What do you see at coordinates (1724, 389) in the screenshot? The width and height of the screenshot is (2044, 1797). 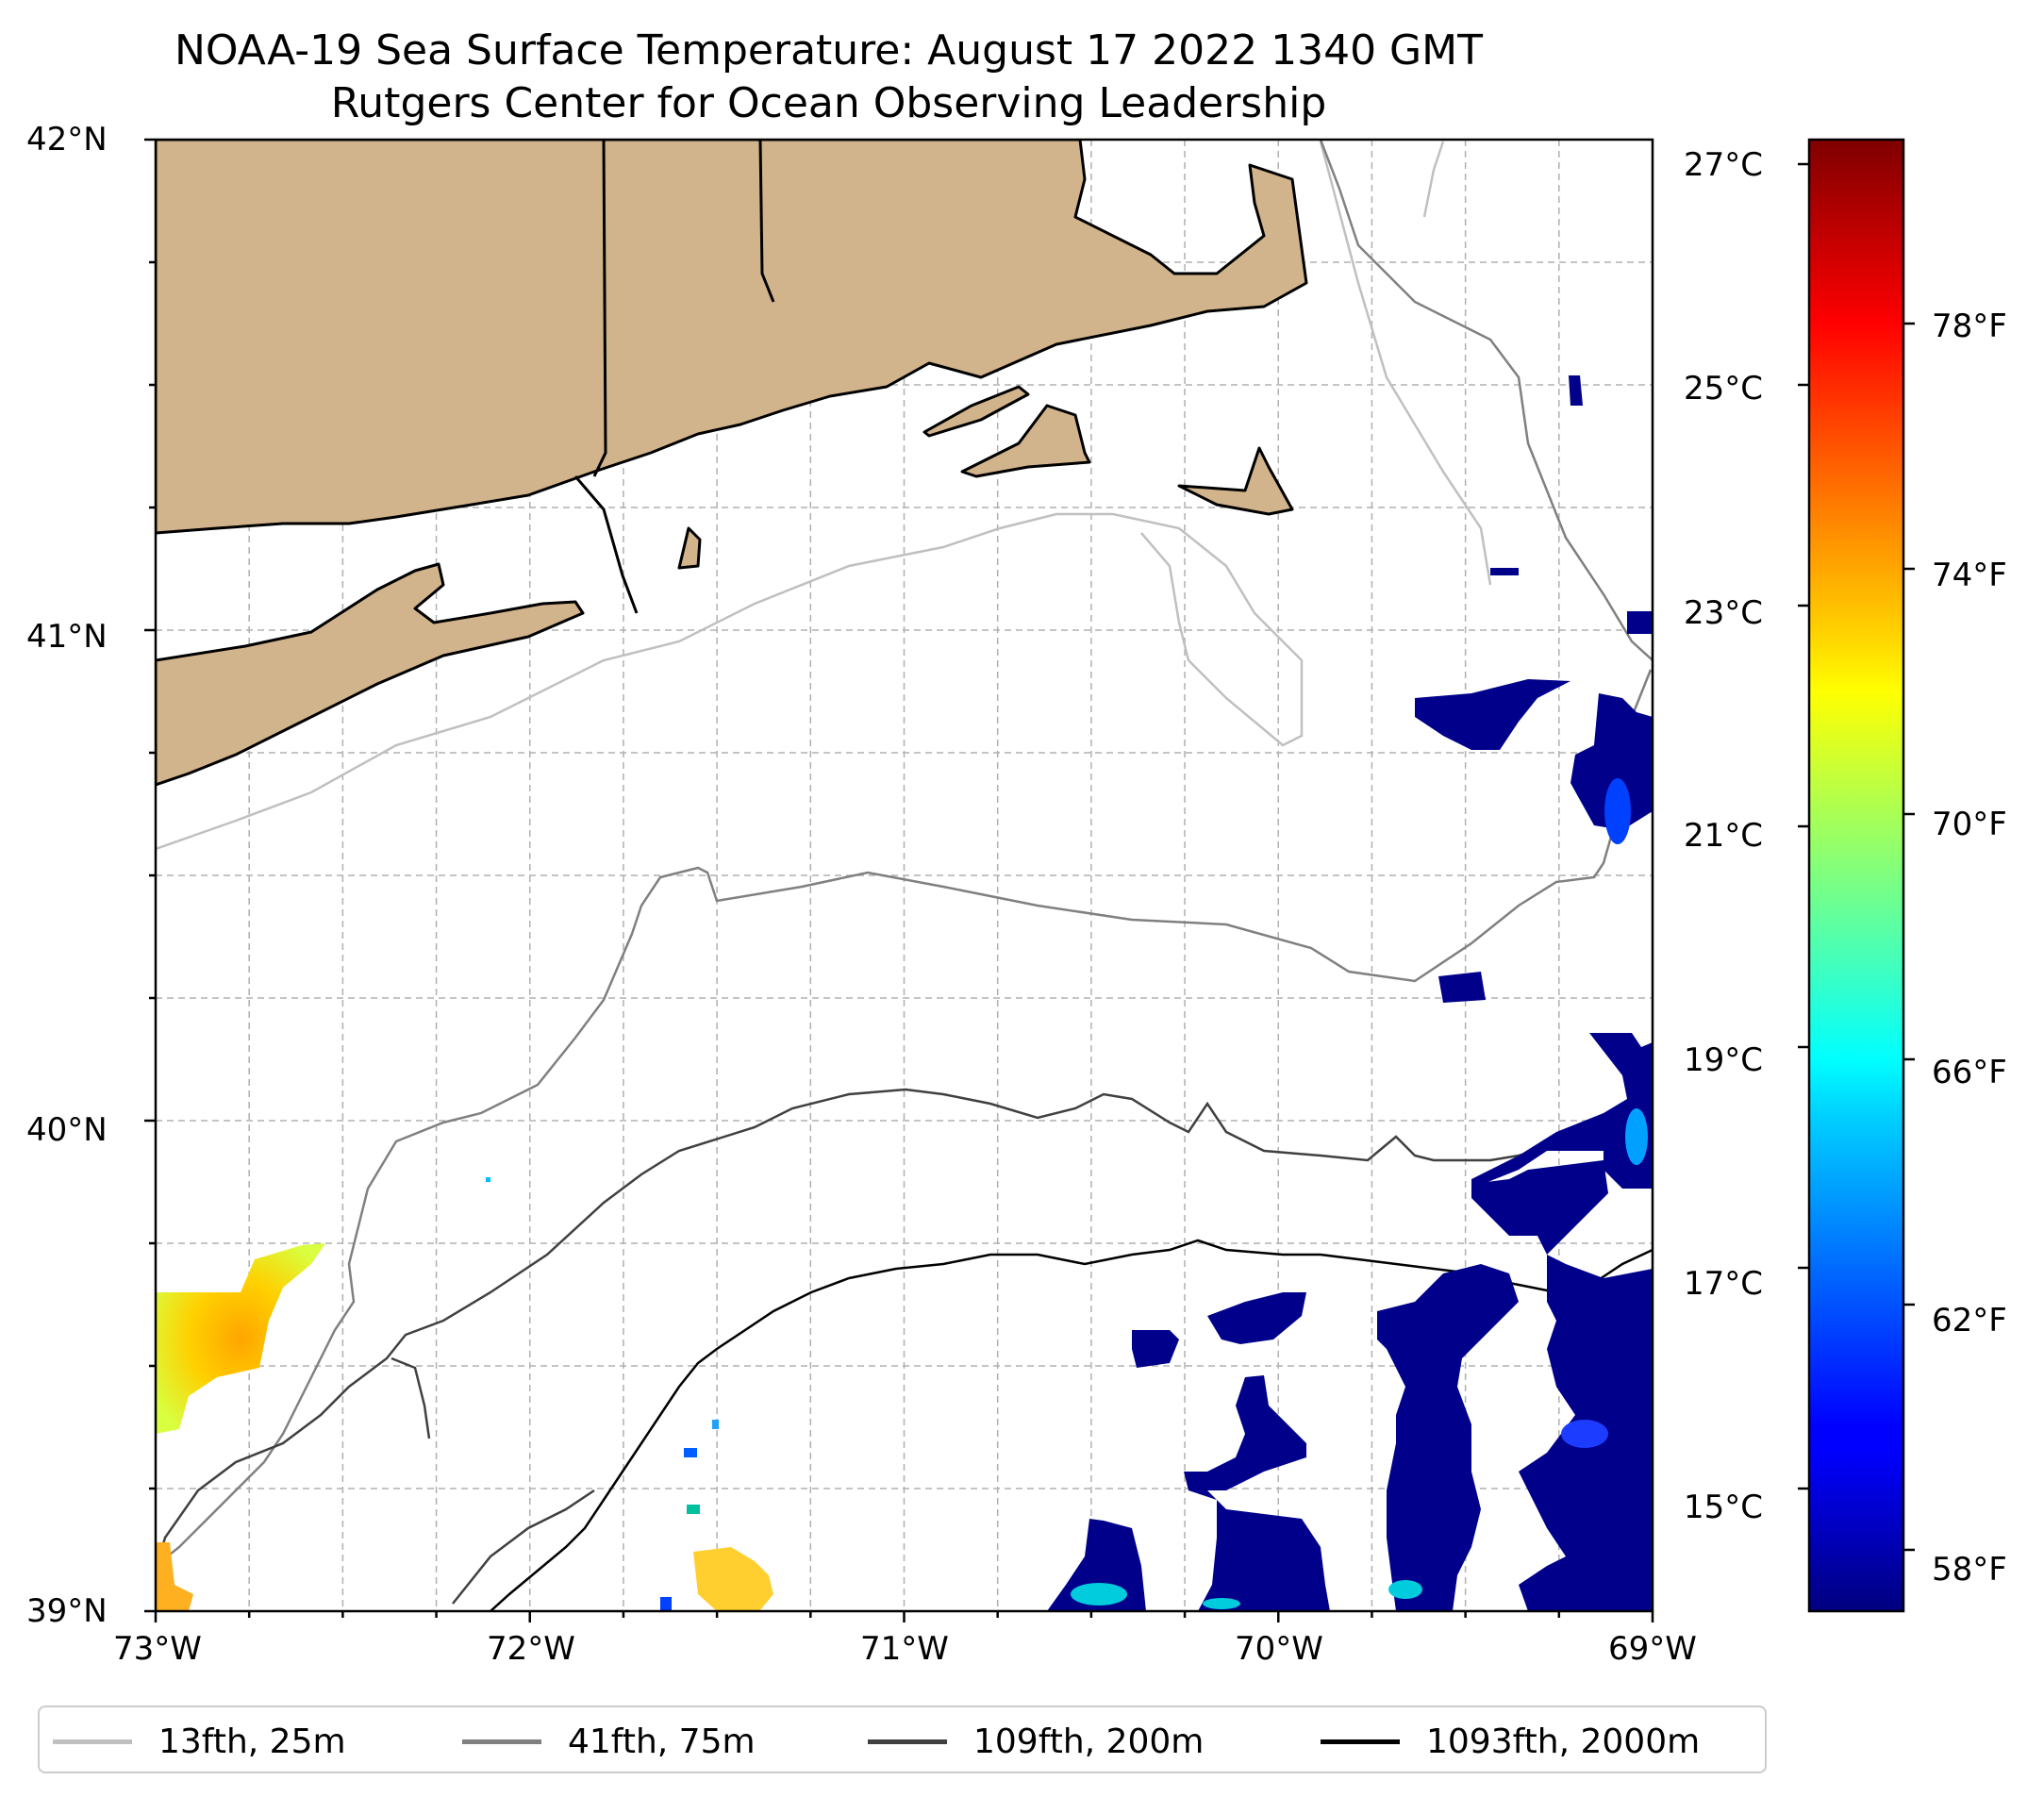 I see `celsius-tick-label: 25°C` at bounding box center [1724, 389].